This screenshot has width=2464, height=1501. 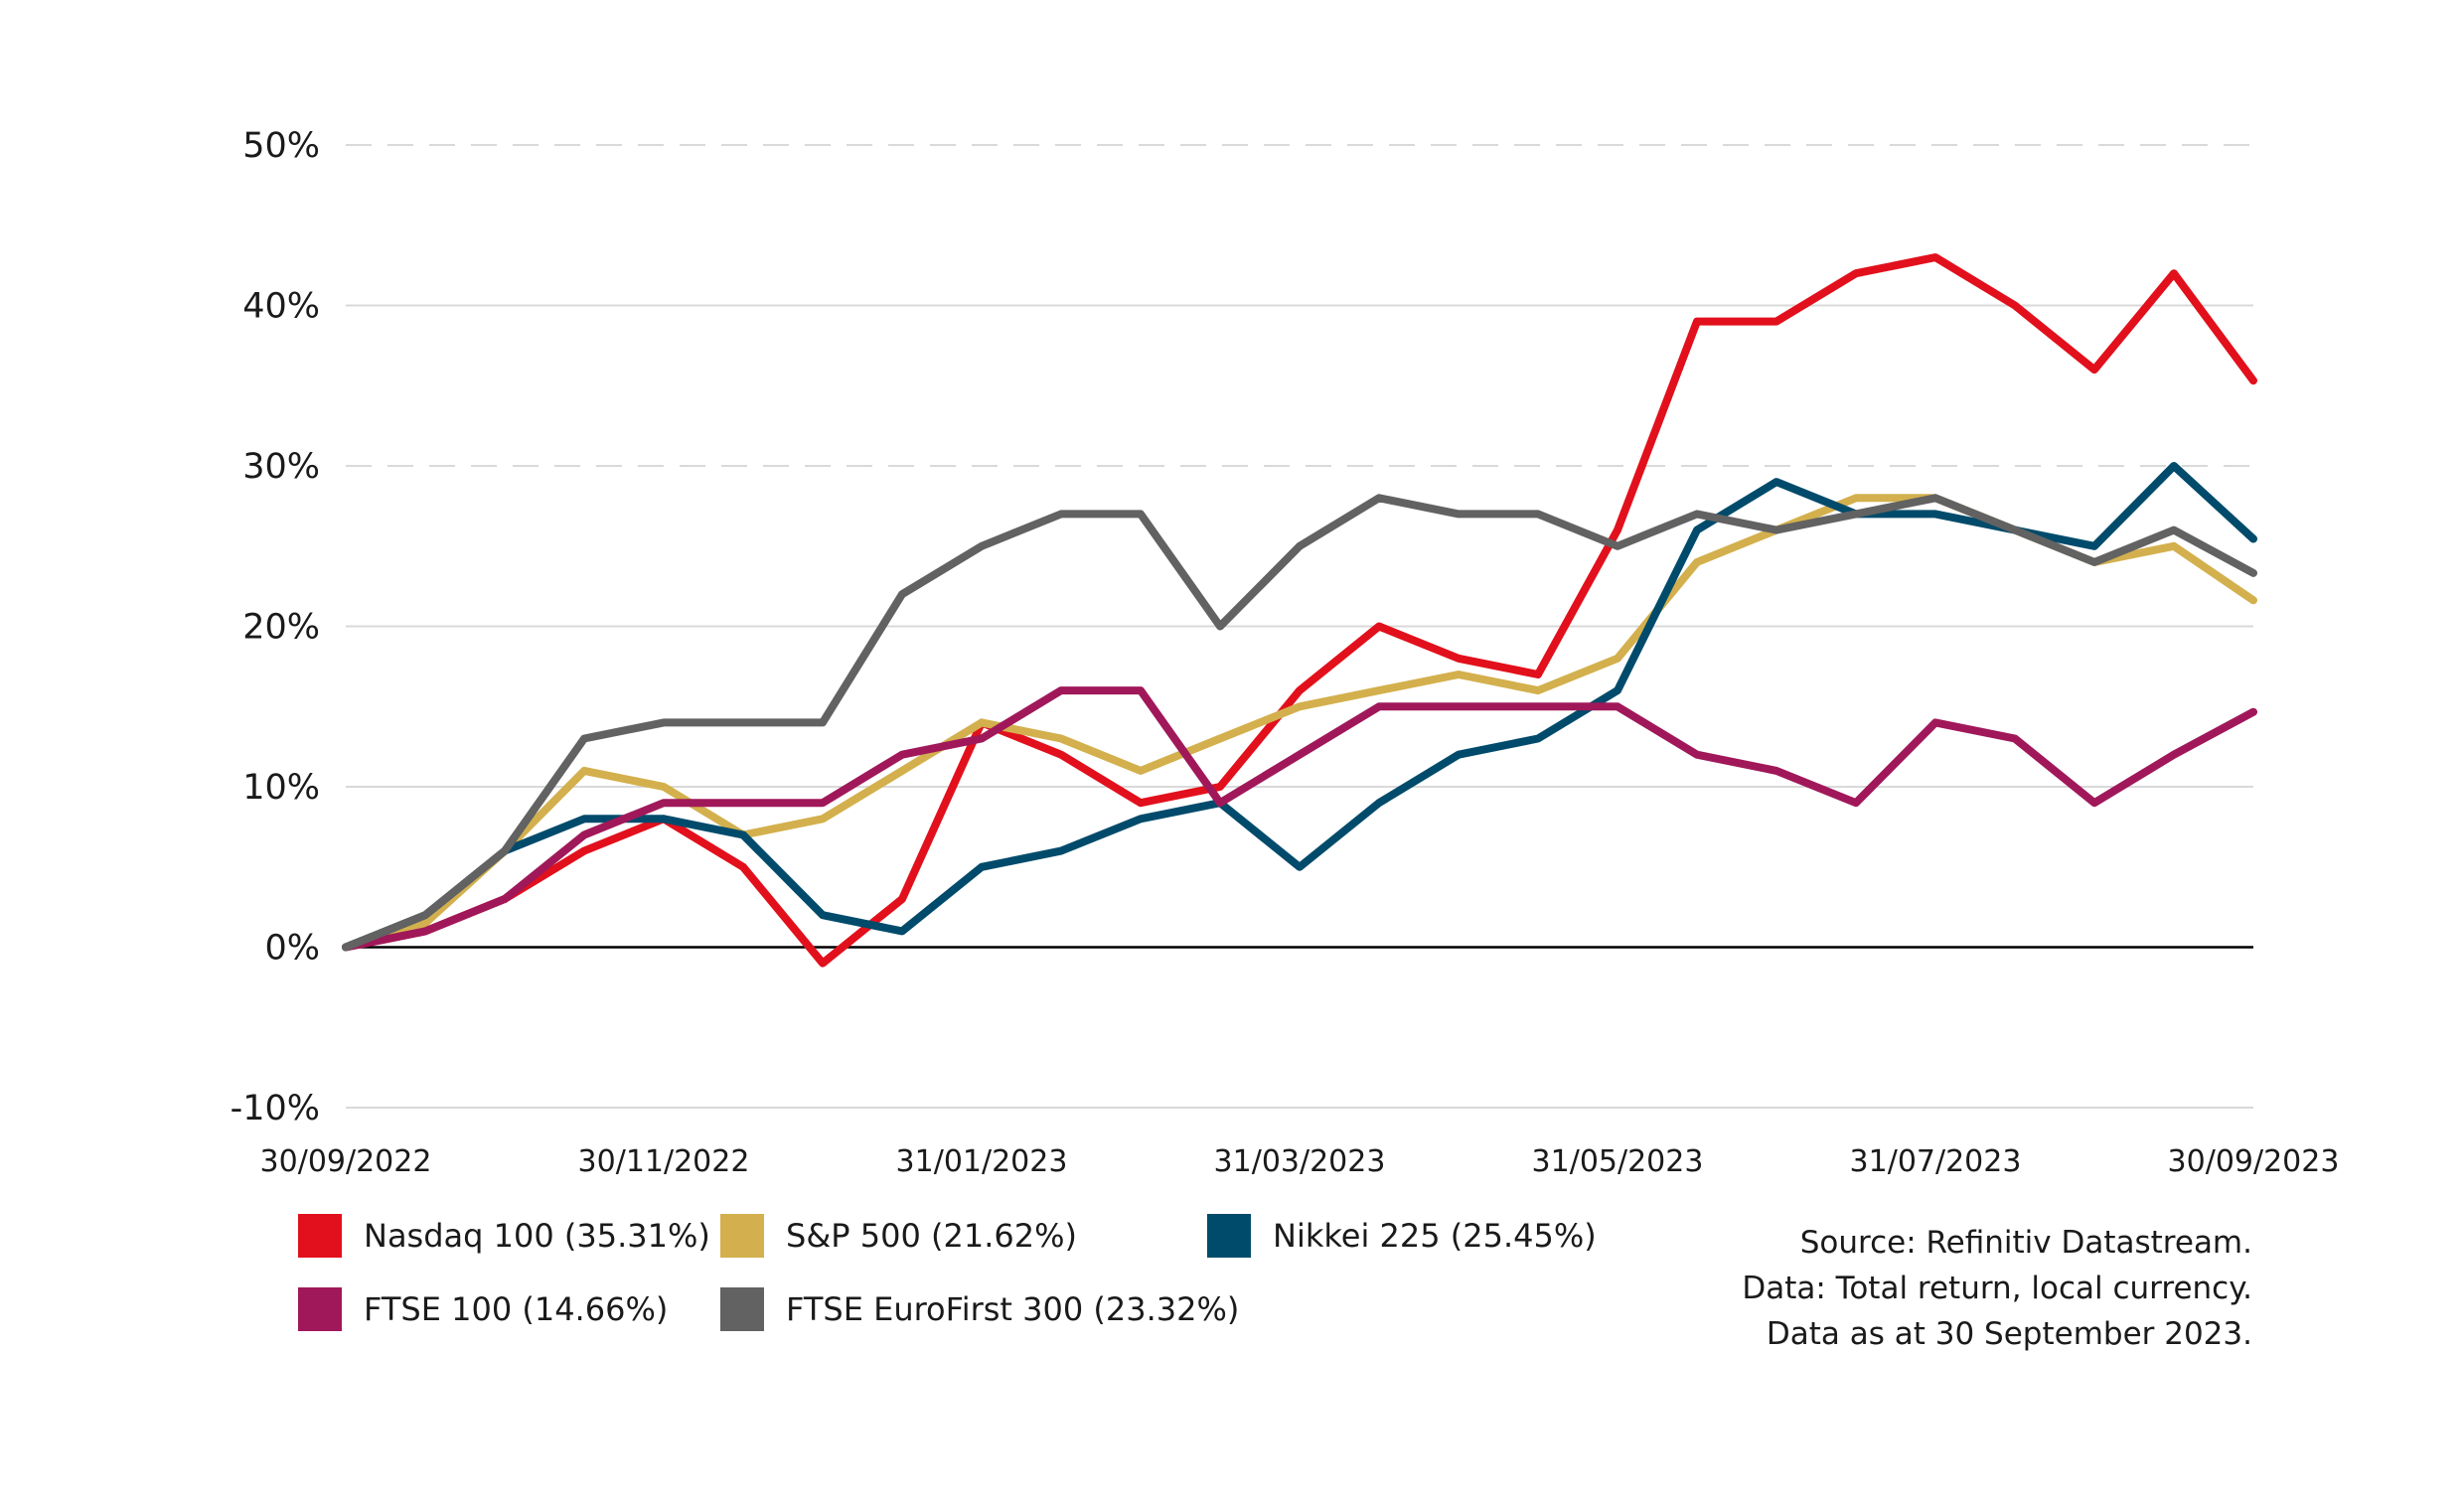 I want to click on legend-item-sp-500: S&P 500 (21.62%), so click(x=898, y=1236).